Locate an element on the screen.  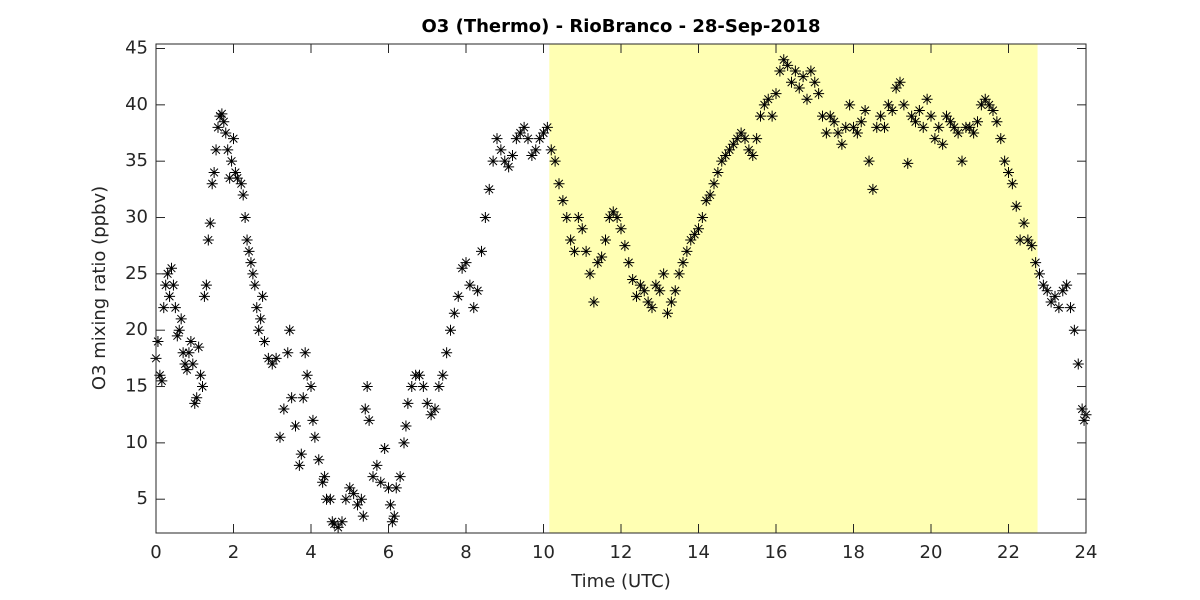
y-axis-label: O3 mixing ratio (ppbv) is located at coordinates (99, 288).